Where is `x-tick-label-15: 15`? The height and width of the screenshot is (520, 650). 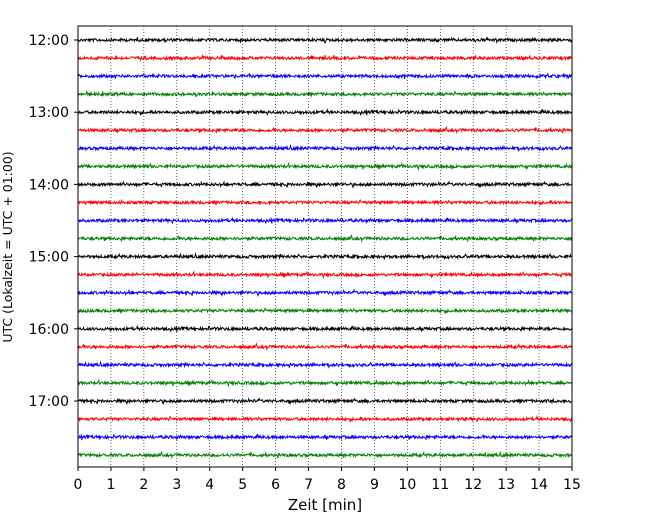
x-tick-label-15: 15 is located at coordinates (572, 485).